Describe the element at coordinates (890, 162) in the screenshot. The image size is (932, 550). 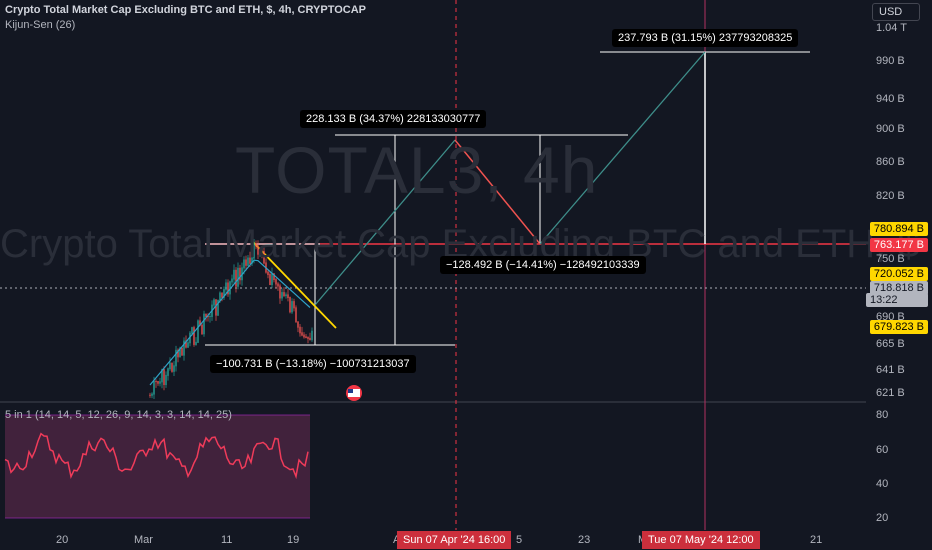
I see `price-axis-label: 860 B` at that location.